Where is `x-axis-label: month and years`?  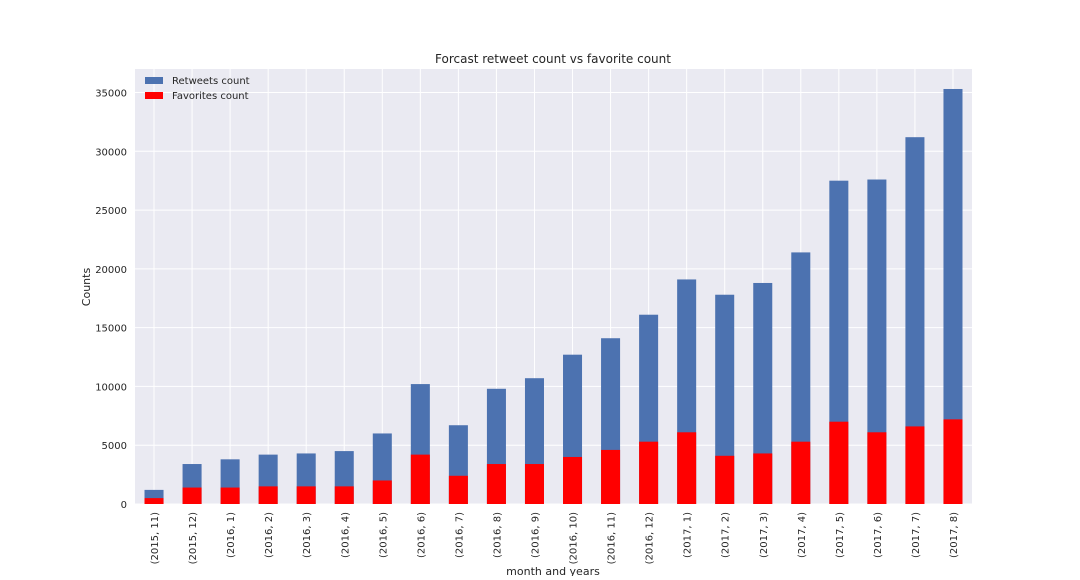
x-axis-label: month and years is located at coordinates (553, 570).